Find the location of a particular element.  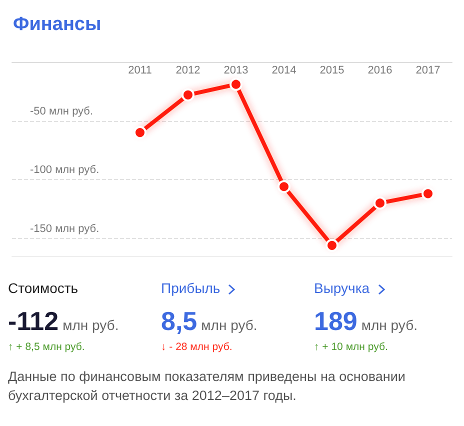

text: Данные по финансовым показателям приведены на основании бухгалтерской отчетности за 2012–2017 годы. is located at coordinates (207, 386).